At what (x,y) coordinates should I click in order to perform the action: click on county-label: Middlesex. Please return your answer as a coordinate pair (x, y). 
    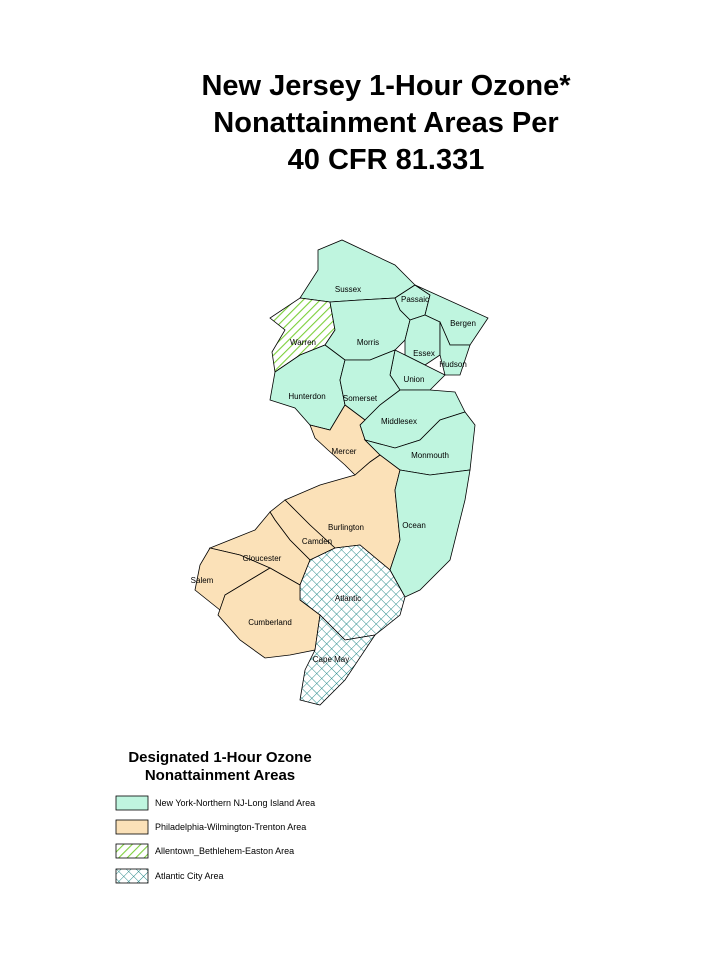
    Looking at the image, I should click on (399, 421).